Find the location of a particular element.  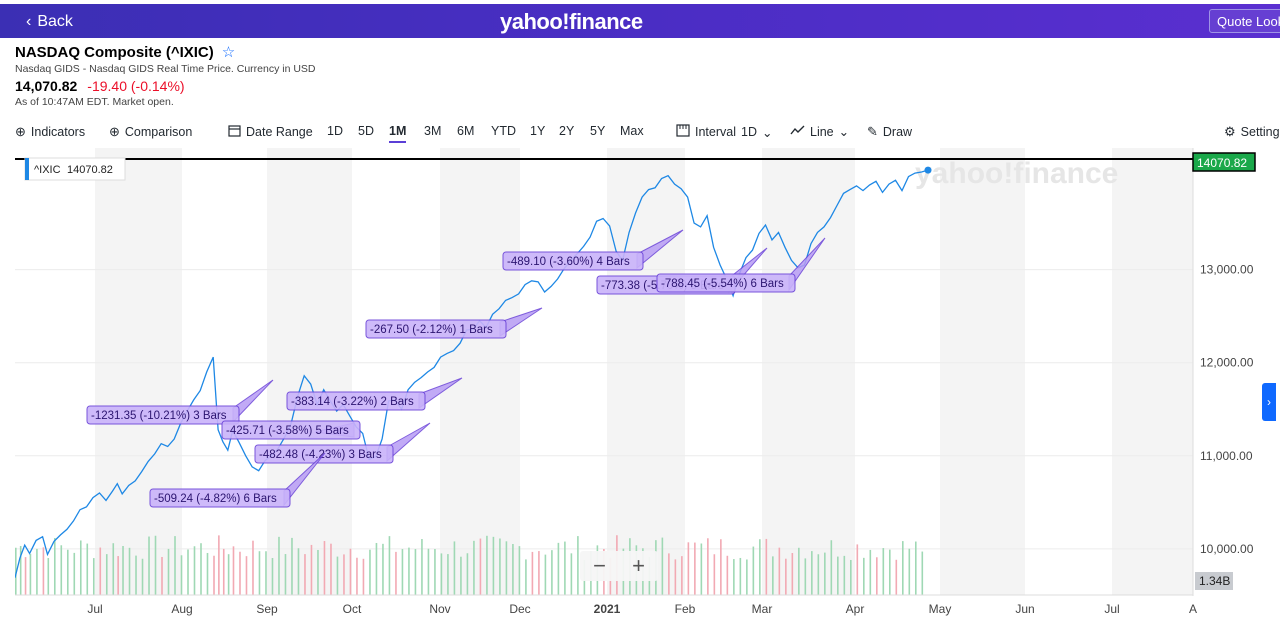

x-tick-label: Mar is located at coordinates (762, 609).